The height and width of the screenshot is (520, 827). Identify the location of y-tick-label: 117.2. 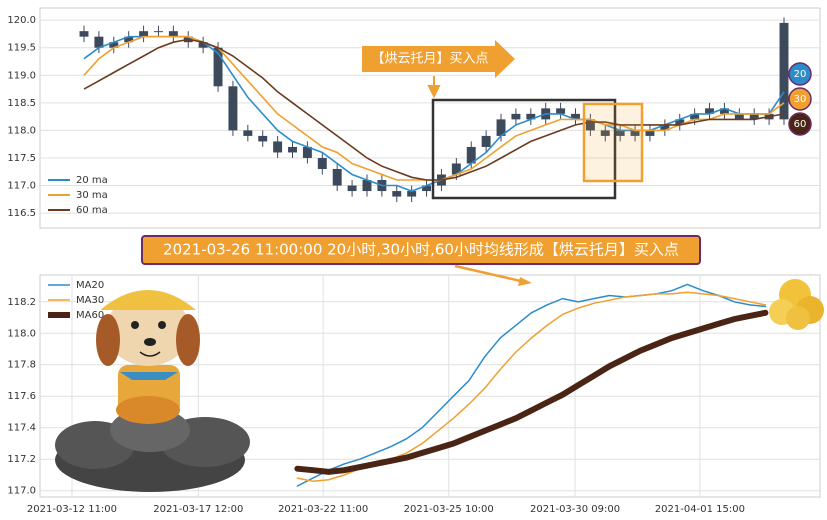
(21, 459).